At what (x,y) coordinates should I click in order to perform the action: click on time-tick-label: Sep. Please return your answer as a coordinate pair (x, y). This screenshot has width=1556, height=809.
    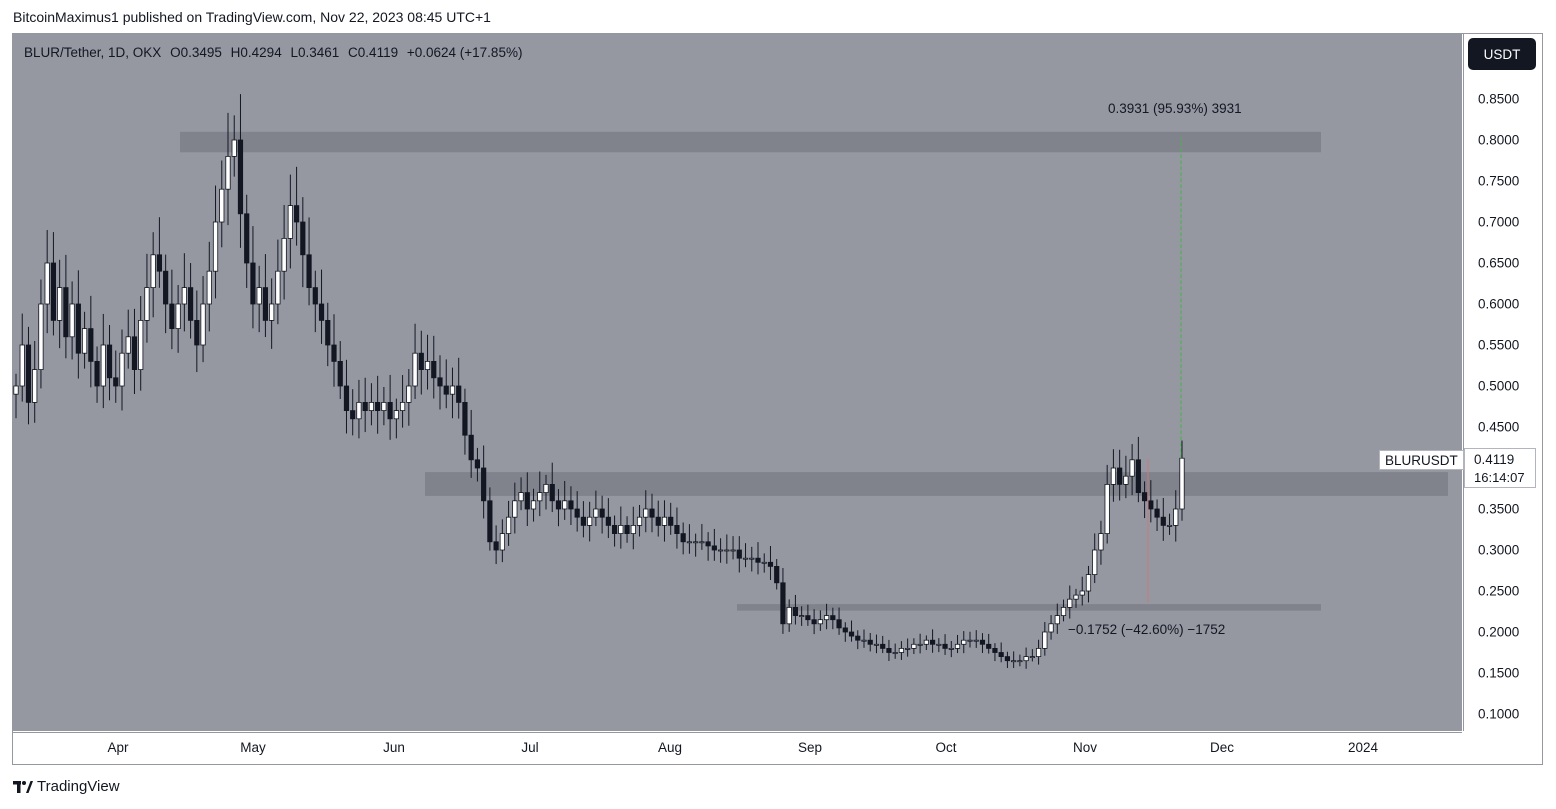
    Looking at the image, I should click on (810, 747).